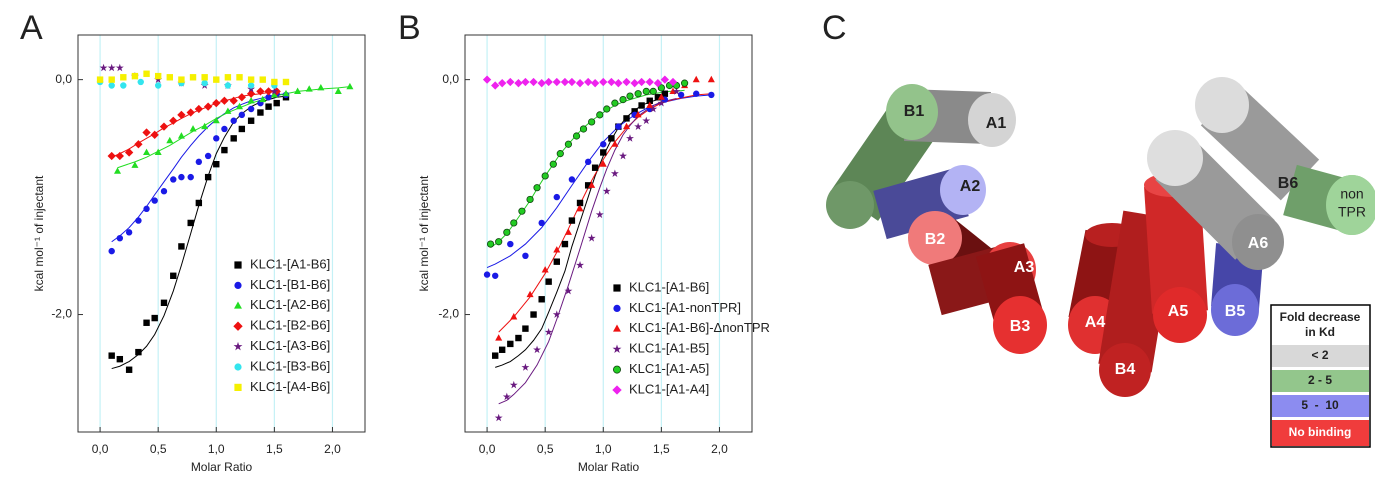  What do you see at coordinates (719, 449) in the screenshot?
I see `x-tick-label: 2,0` at bounding box center [719, 449].